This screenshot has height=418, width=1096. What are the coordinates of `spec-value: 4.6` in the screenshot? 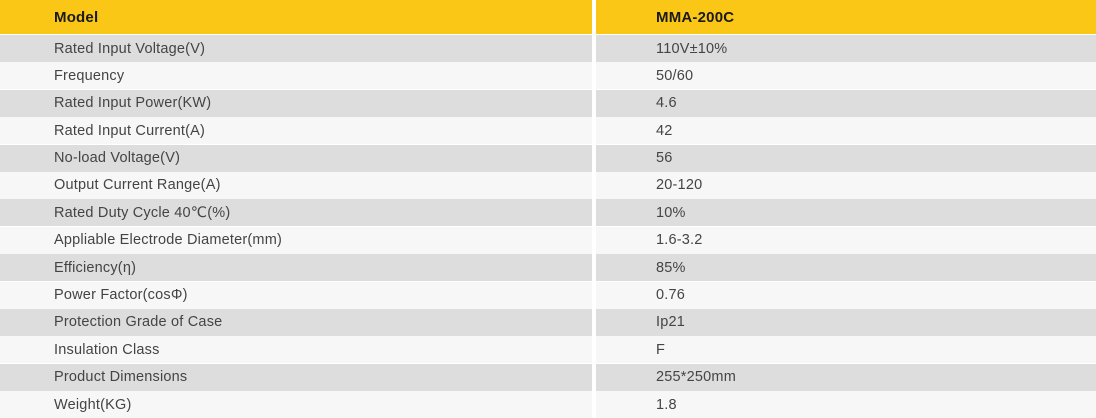 It's located at (846, 103).